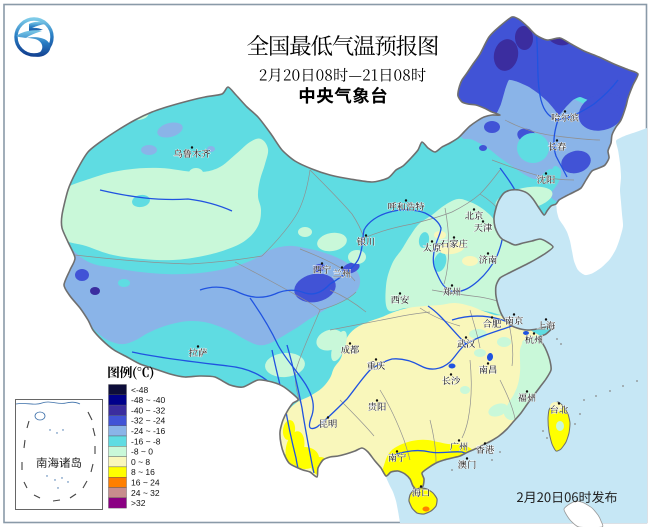  What do you see at coordinates (143, 472) in the screenshot?
I see `svg-text: 8 ~ 16` at bounding box center [143, 472].